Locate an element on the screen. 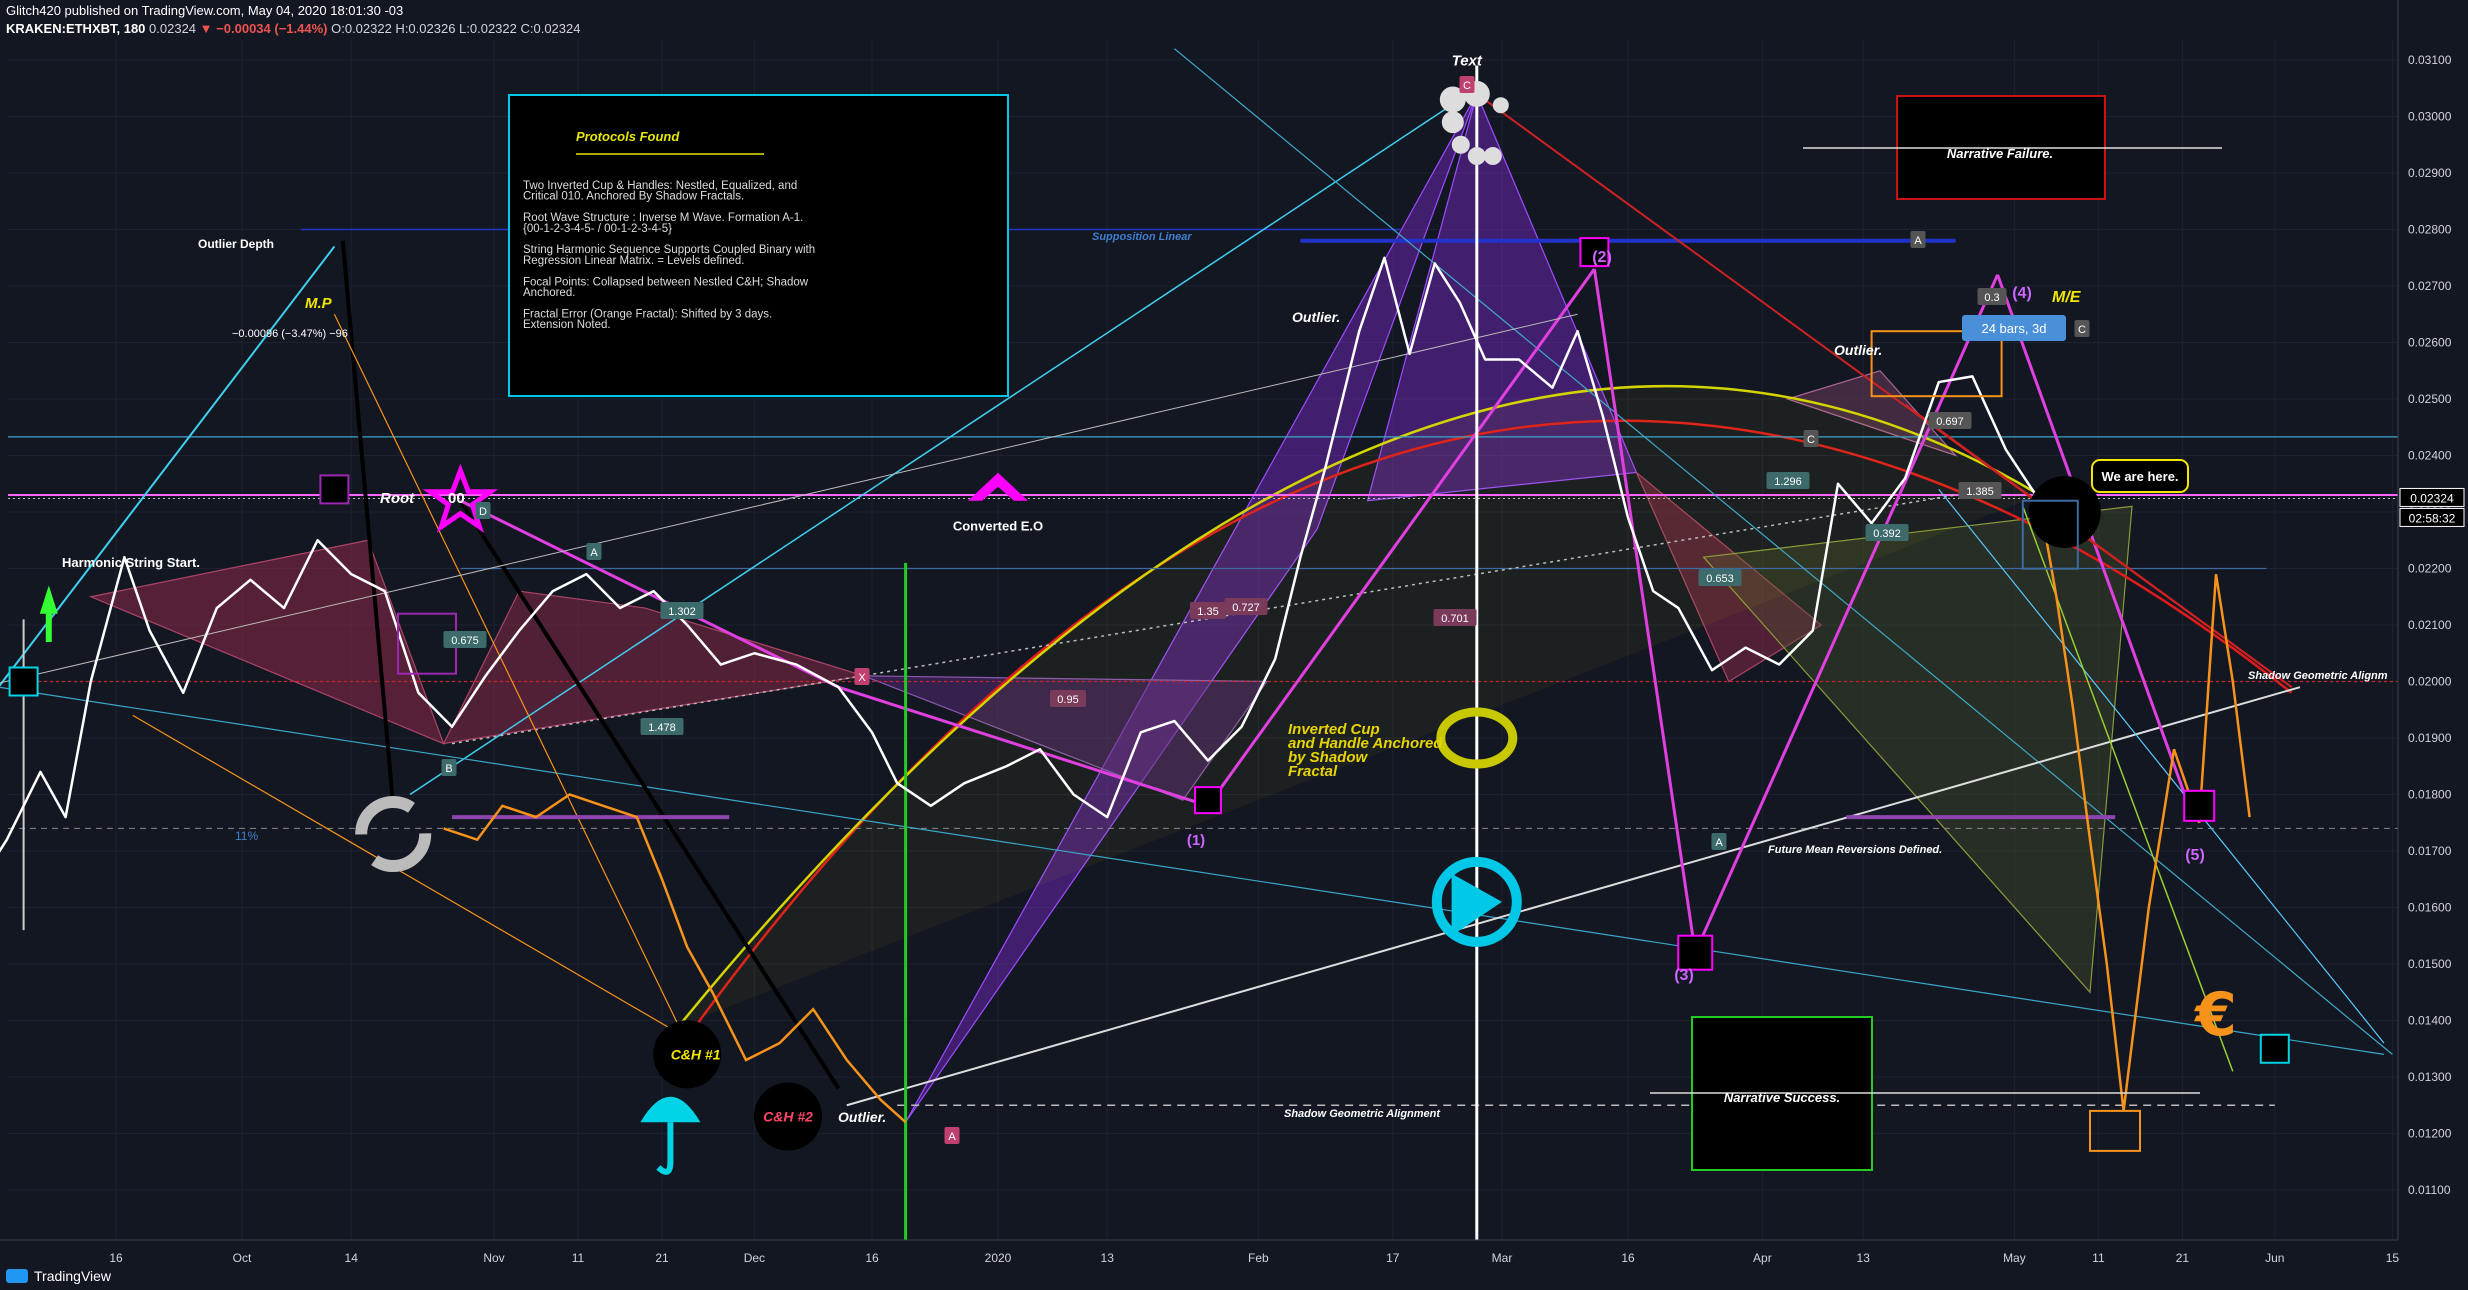 The height and width of the screenshot is (1290, 2468). symbol: KRAKEN:ETHXBT, 180 is located at coordinates (76, 28).